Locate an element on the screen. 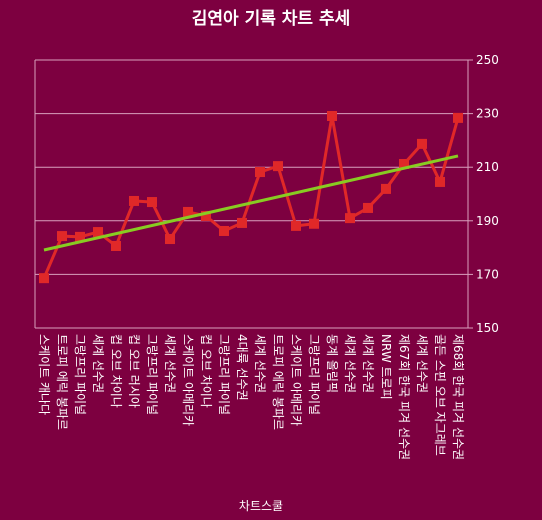 The height and width of the screenshot is (520, 542). x-tick-label: 제68회 한국 피겨 선수권 is located at coordinates (458, 397).